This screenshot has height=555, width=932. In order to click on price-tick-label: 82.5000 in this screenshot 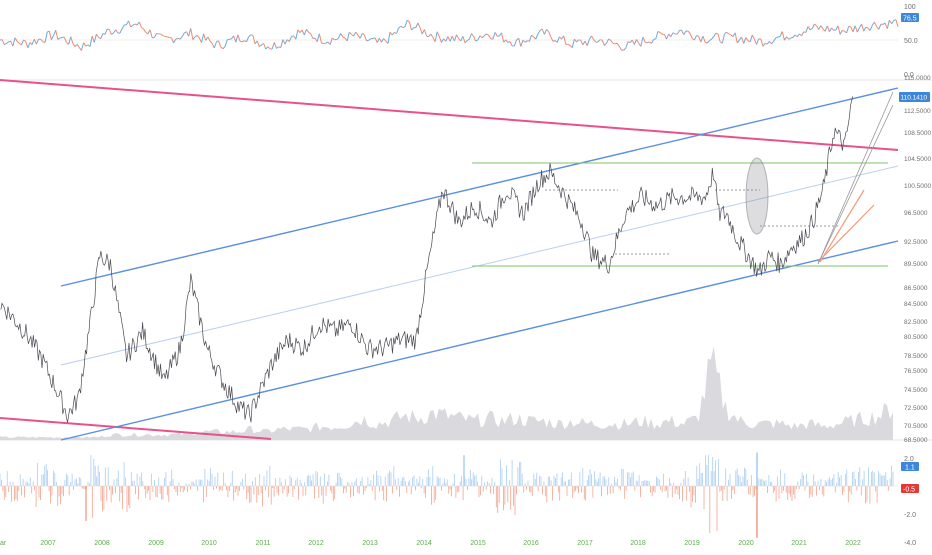, I will do `click(916, 322)`.